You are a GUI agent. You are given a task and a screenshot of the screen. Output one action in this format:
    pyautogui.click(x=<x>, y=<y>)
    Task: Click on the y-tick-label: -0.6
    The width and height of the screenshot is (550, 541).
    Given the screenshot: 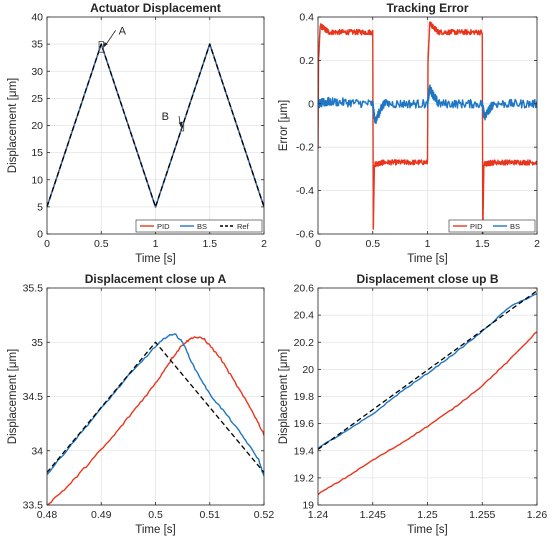 What is the action you would take?
    pyautogui.click(x=305, y=235)
    